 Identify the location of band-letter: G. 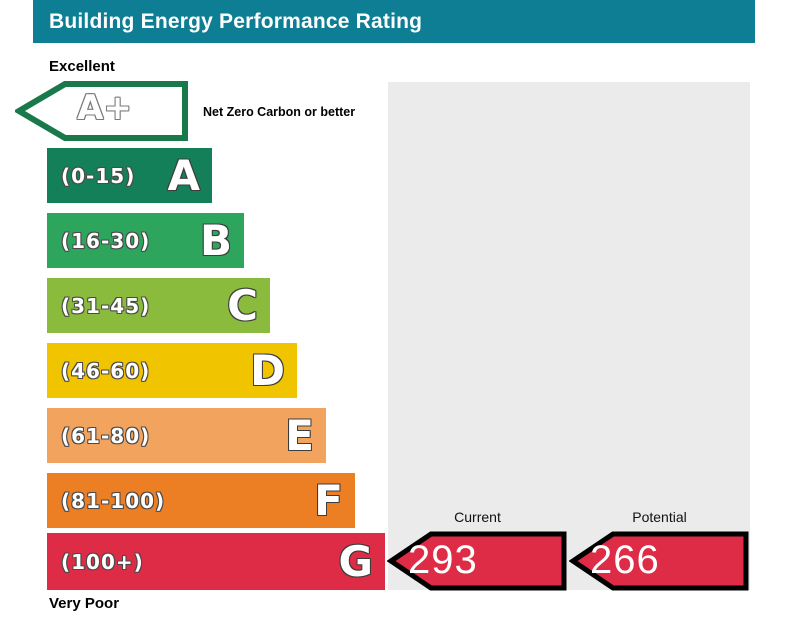
(355, 561).